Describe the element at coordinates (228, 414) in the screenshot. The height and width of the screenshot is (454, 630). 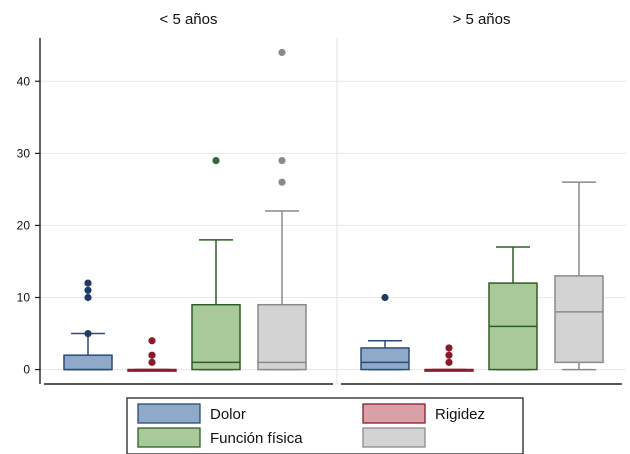
I see `legend-label-1: Dolor` at that location.